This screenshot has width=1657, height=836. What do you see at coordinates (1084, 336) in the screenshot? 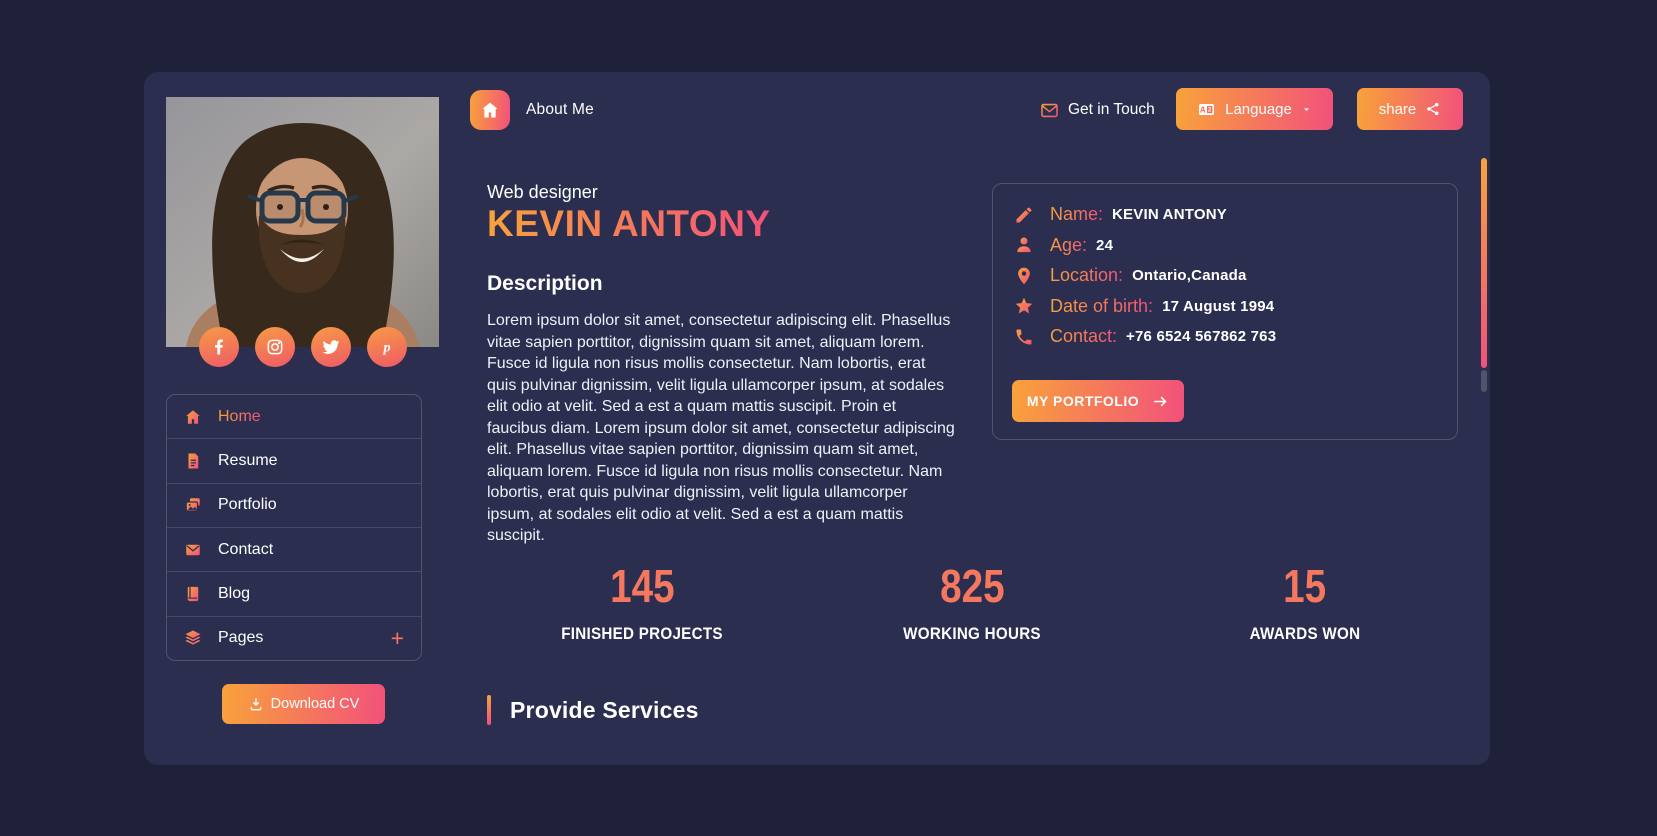
I see `info-label: Contact:` at bounding box center [1084, 336].